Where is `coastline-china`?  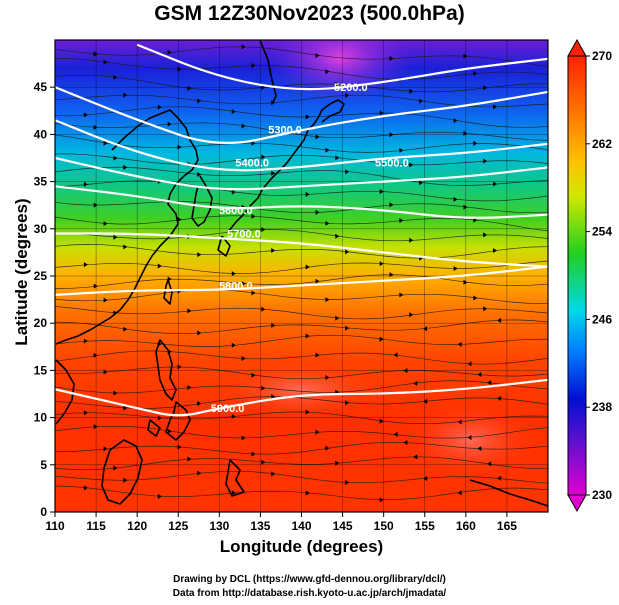
coastline-china is located at coordinates (127, 227).